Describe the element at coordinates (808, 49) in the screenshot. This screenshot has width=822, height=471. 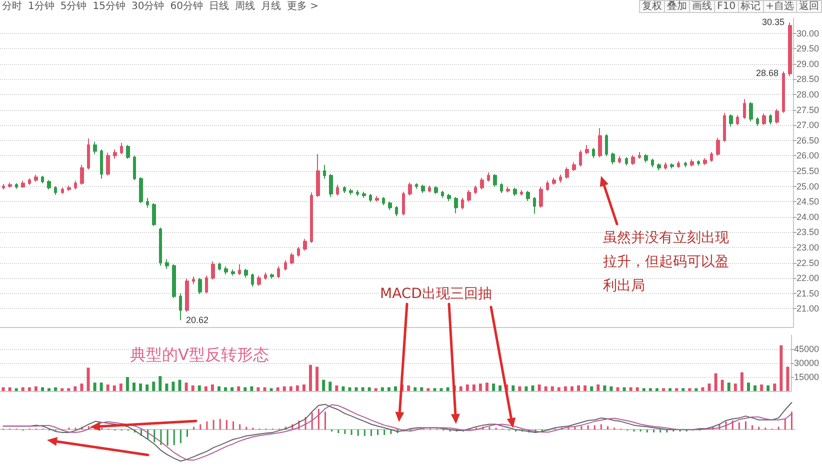
I see `y-tick-label: 29.50` at that location.